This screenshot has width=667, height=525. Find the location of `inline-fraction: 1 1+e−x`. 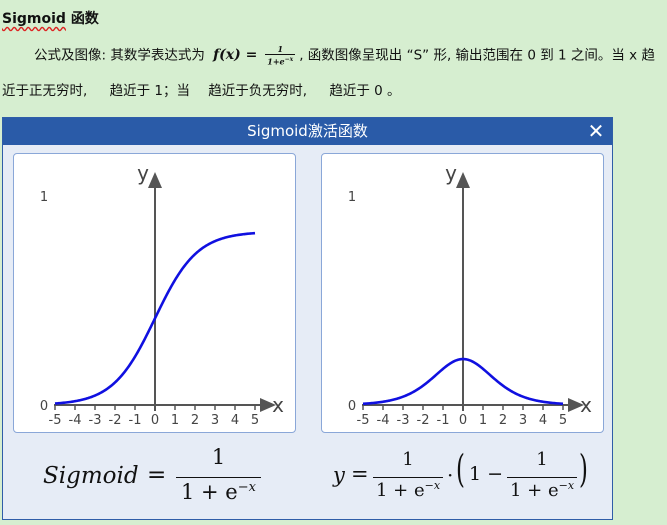

inline-fraction: 1 1+e−x is located at coordinates (280, 55).